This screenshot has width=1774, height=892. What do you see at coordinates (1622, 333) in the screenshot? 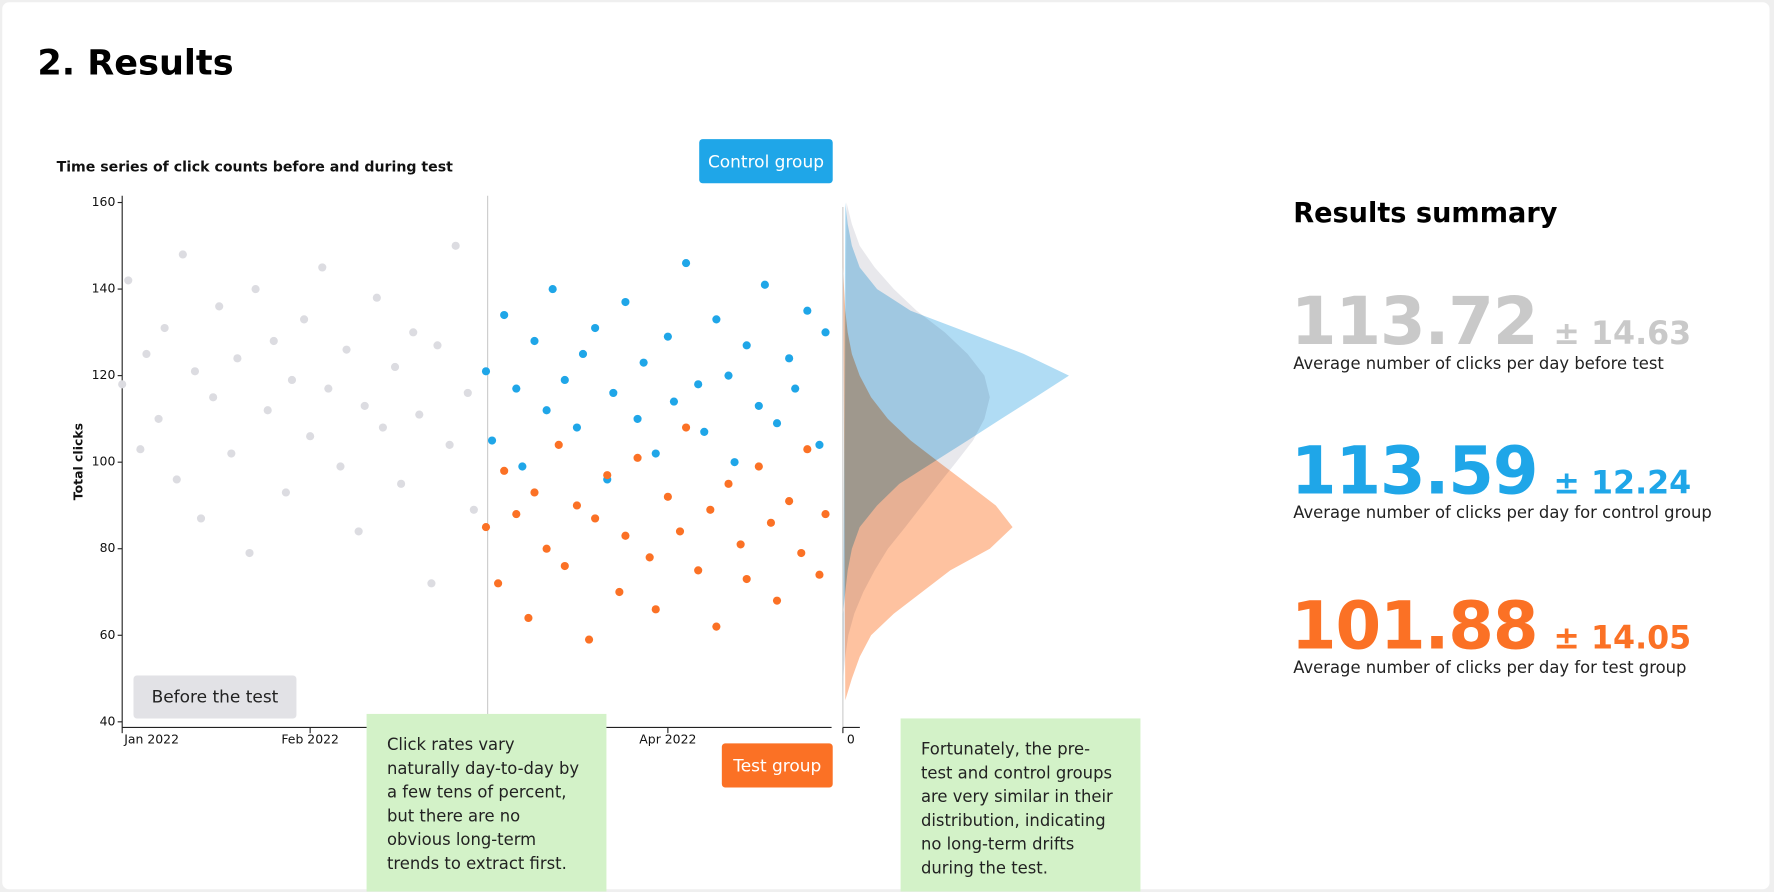
I see `summary-error: ± 14.63` at bounding box center [1622, 333].